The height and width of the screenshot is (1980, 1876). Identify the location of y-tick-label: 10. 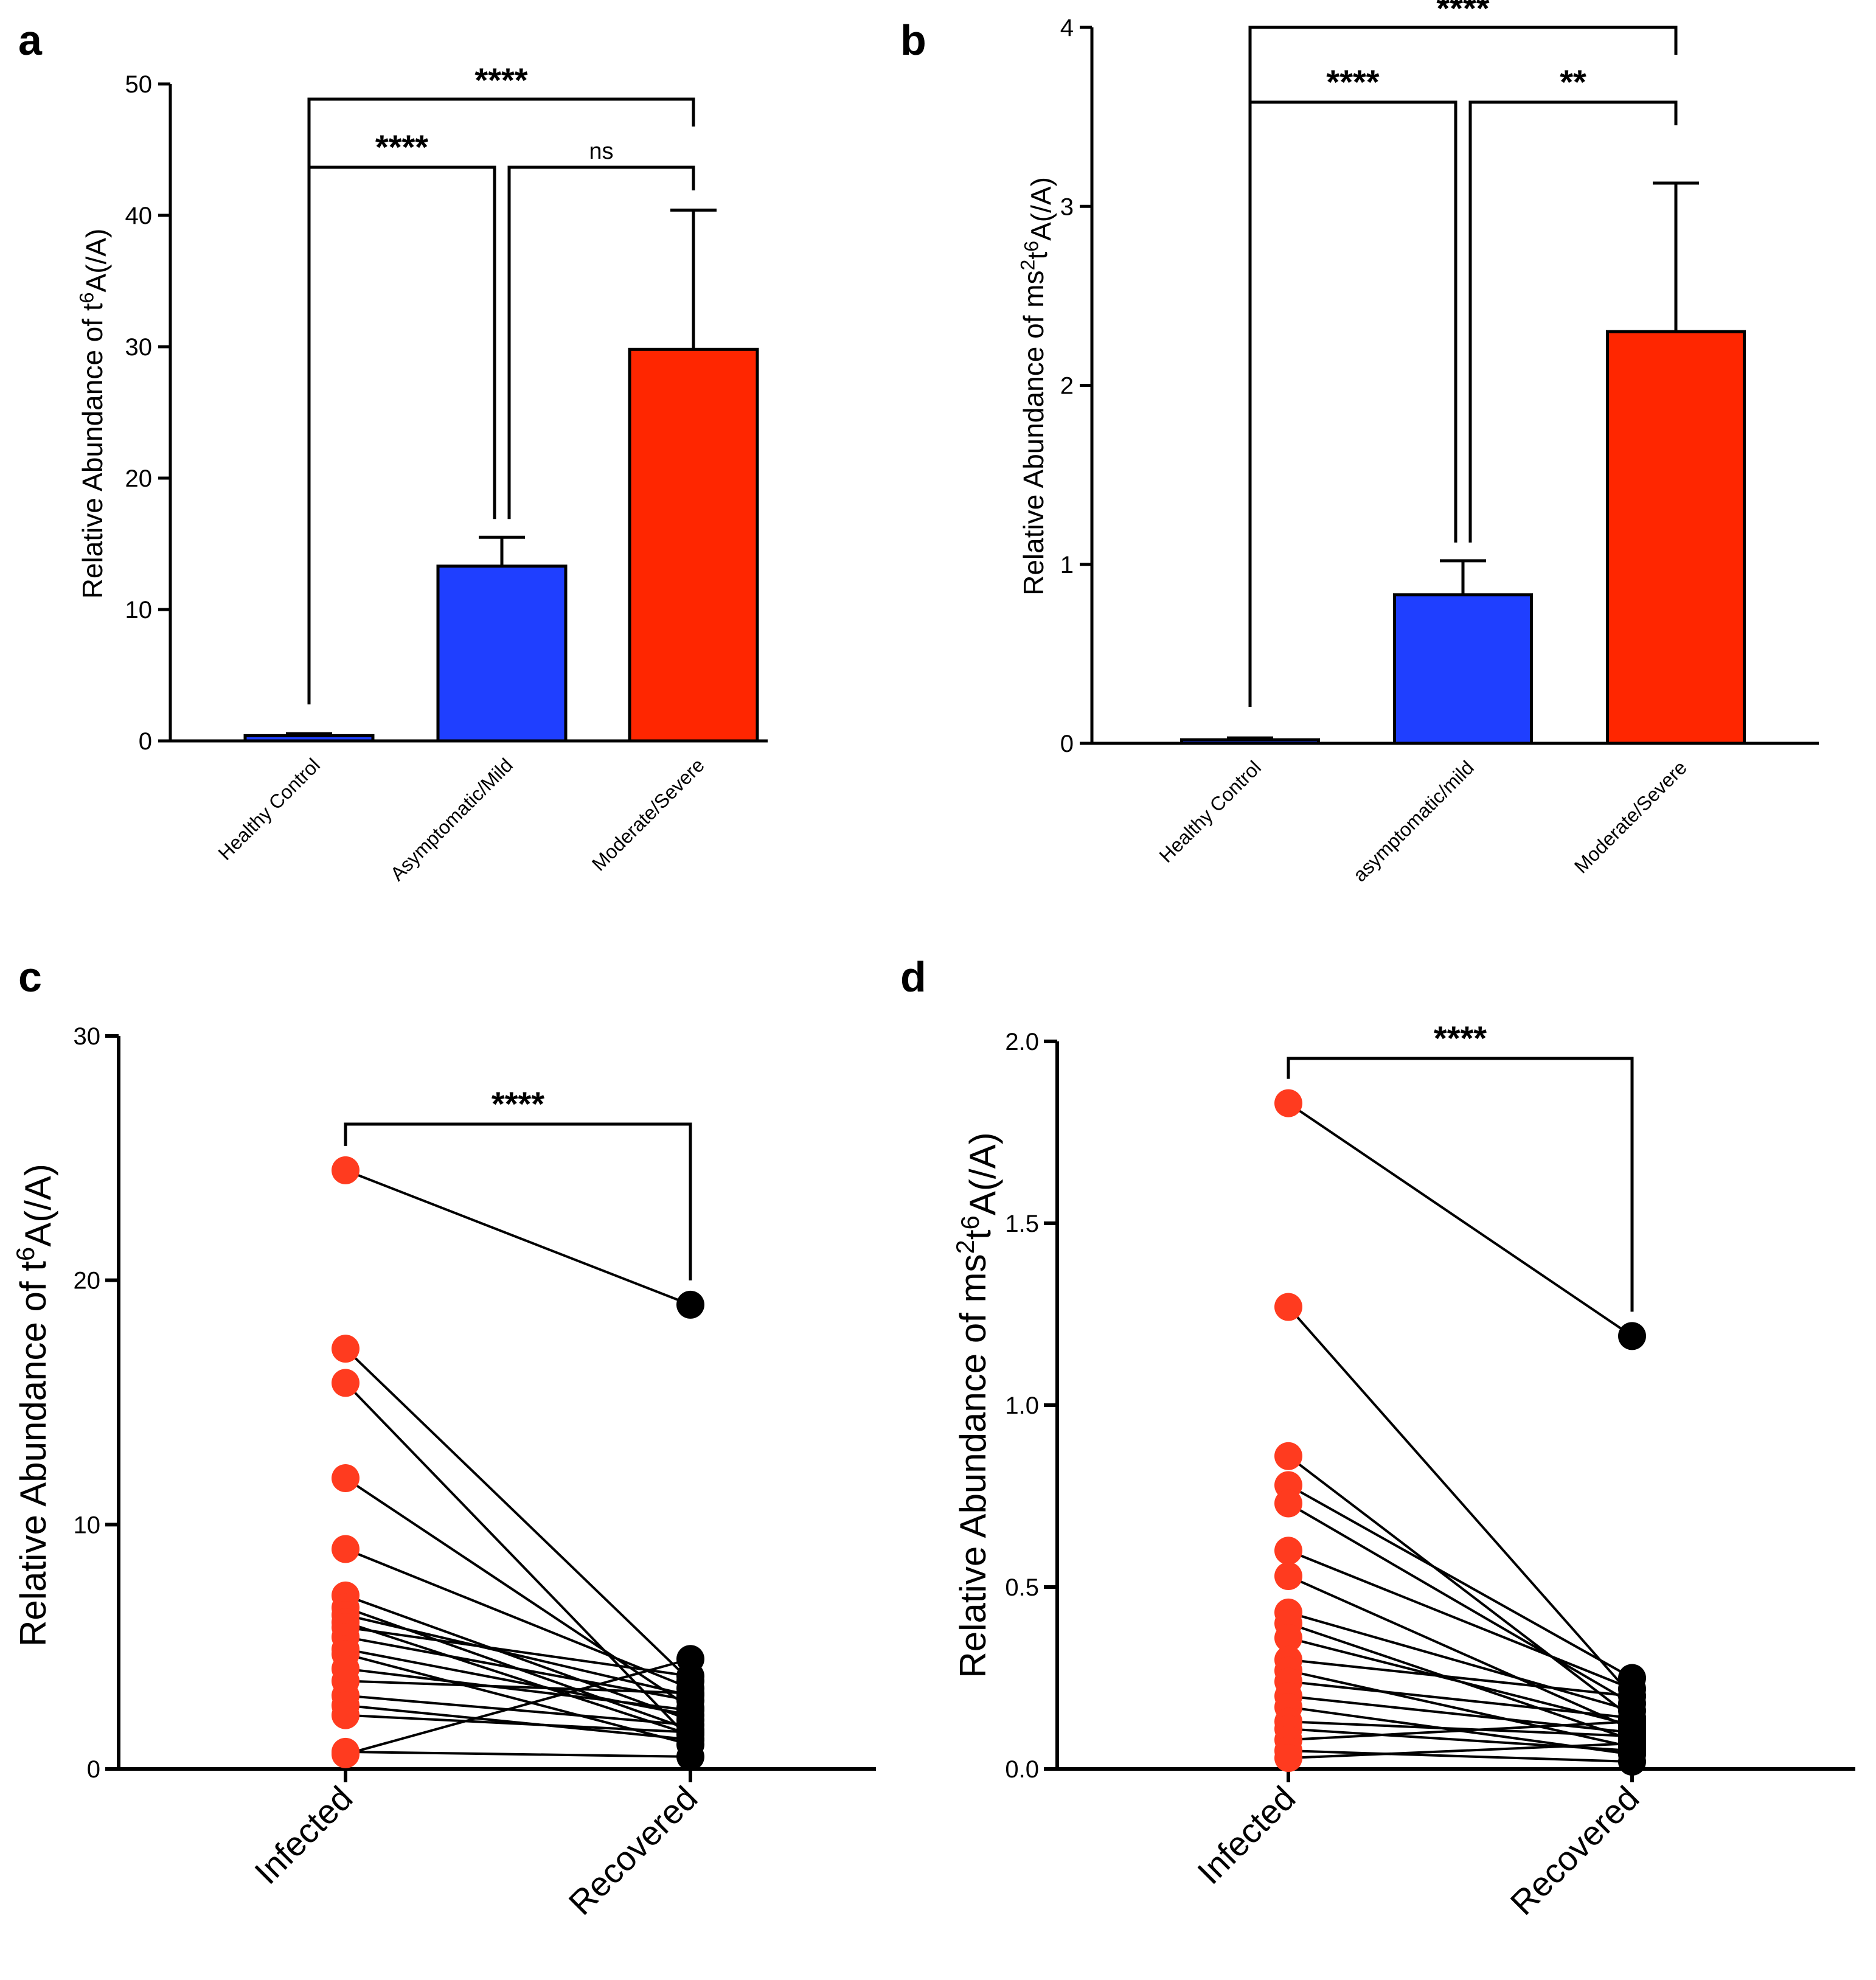
(139, 611).